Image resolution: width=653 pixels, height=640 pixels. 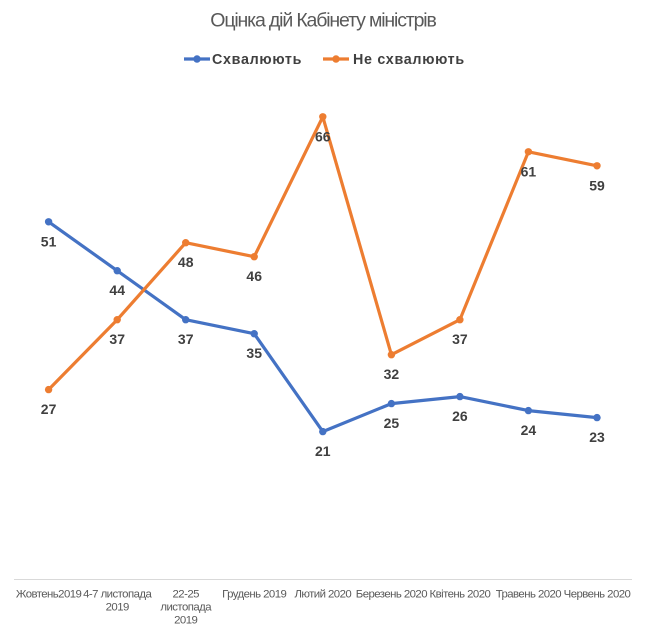 What do you see at coordinates (254, 276) in the screenshot?
I see `svg-text: 46` at bounding box center [254, 276].